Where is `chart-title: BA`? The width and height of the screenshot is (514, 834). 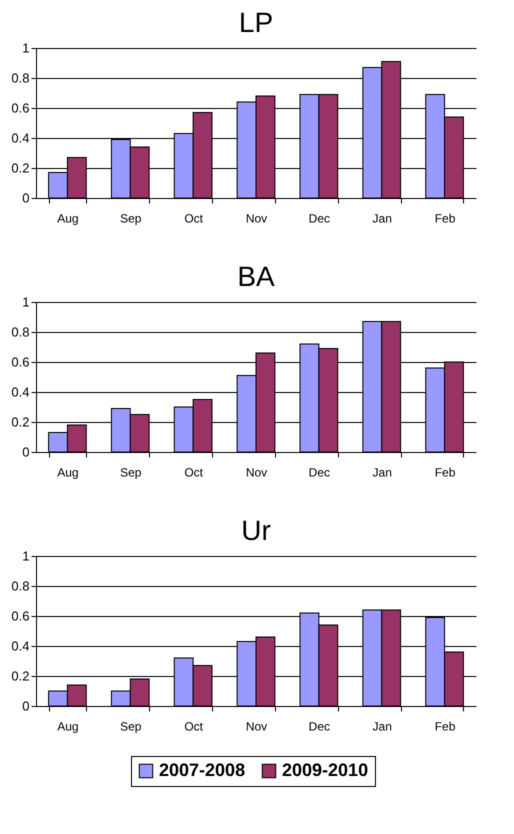 chart-title: BA is located at coordinates (256, 276).